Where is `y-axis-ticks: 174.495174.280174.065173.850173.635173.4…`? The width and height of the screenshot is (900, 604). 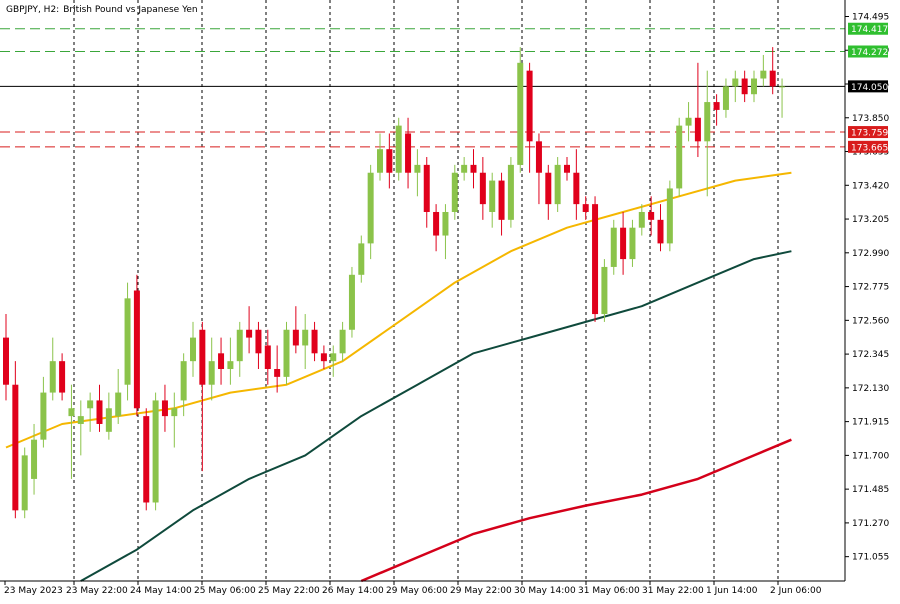
y-axis-ticks: 174.495174.280174.065173.850173.635173.4… is located at coordinates (867, 287).